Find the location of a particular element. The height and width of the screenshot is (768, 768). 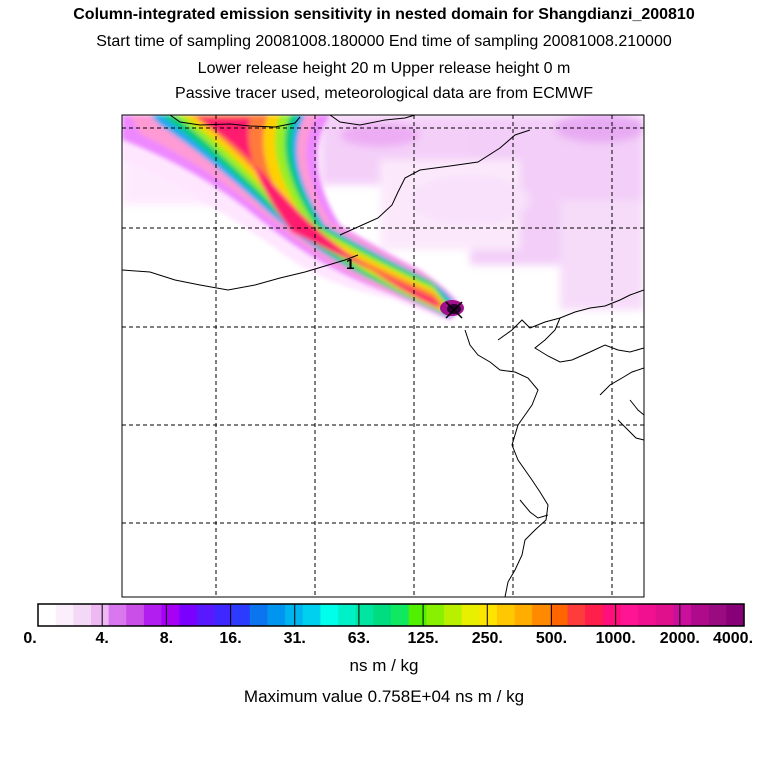

colorbar-tick-label: 16. is located at coordinates (230, 638).